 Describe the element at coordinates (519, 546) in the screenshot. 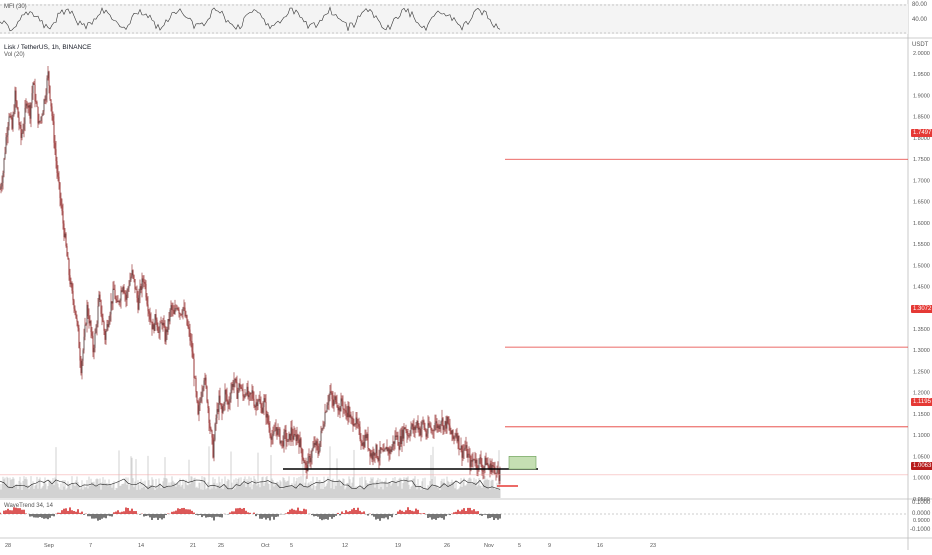

I see `x-tick-label: 5` at that location.